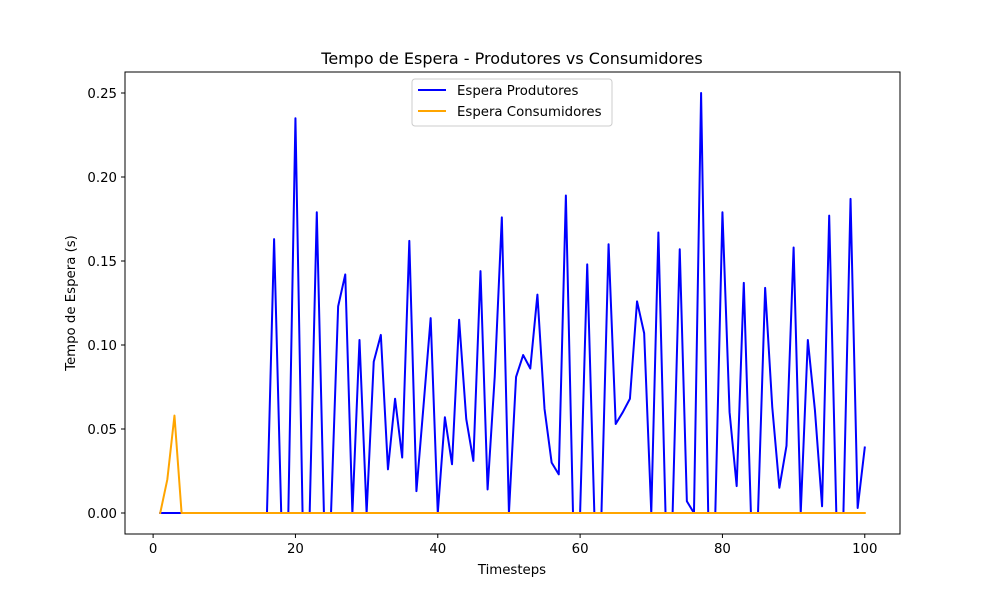 The image size is (1000, 600). Describe the element at coordinates (580, 549) in the screenshot. I see `x-tick-label: 60` at that location.